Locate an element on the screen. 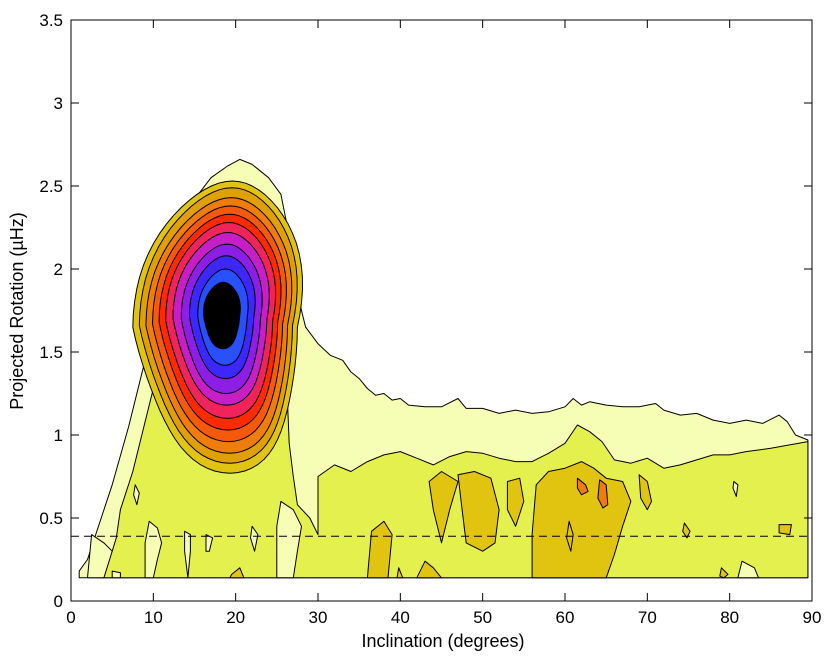 This screenshot has height=658, width=830. y-tick-label: 2.5 is located at coordinates (51, 186).